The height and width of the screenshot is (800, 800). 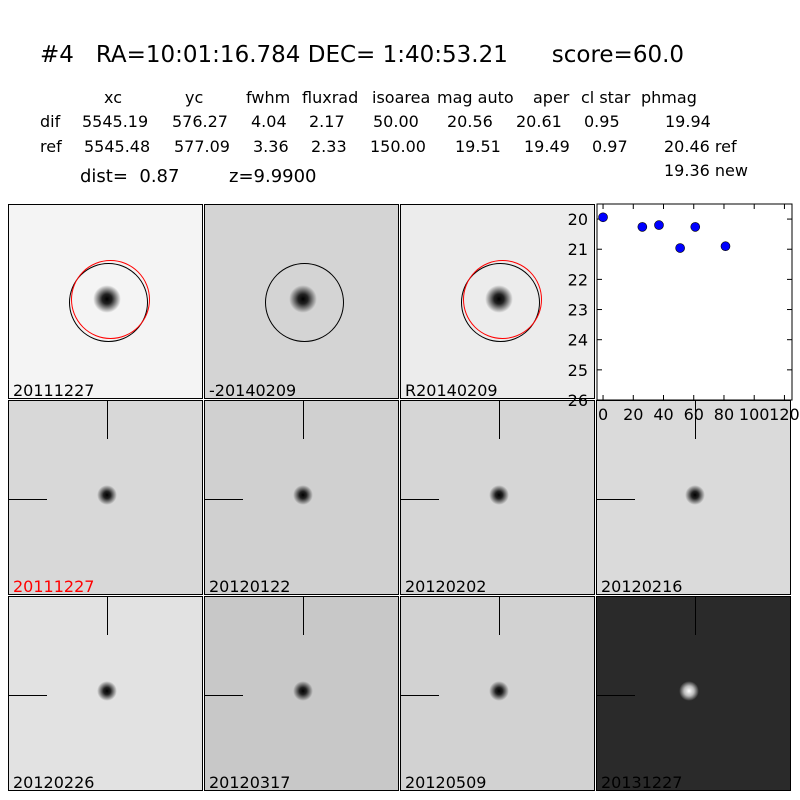 I want to click on cell-dif: 0.95, so click(x=602, y=121).